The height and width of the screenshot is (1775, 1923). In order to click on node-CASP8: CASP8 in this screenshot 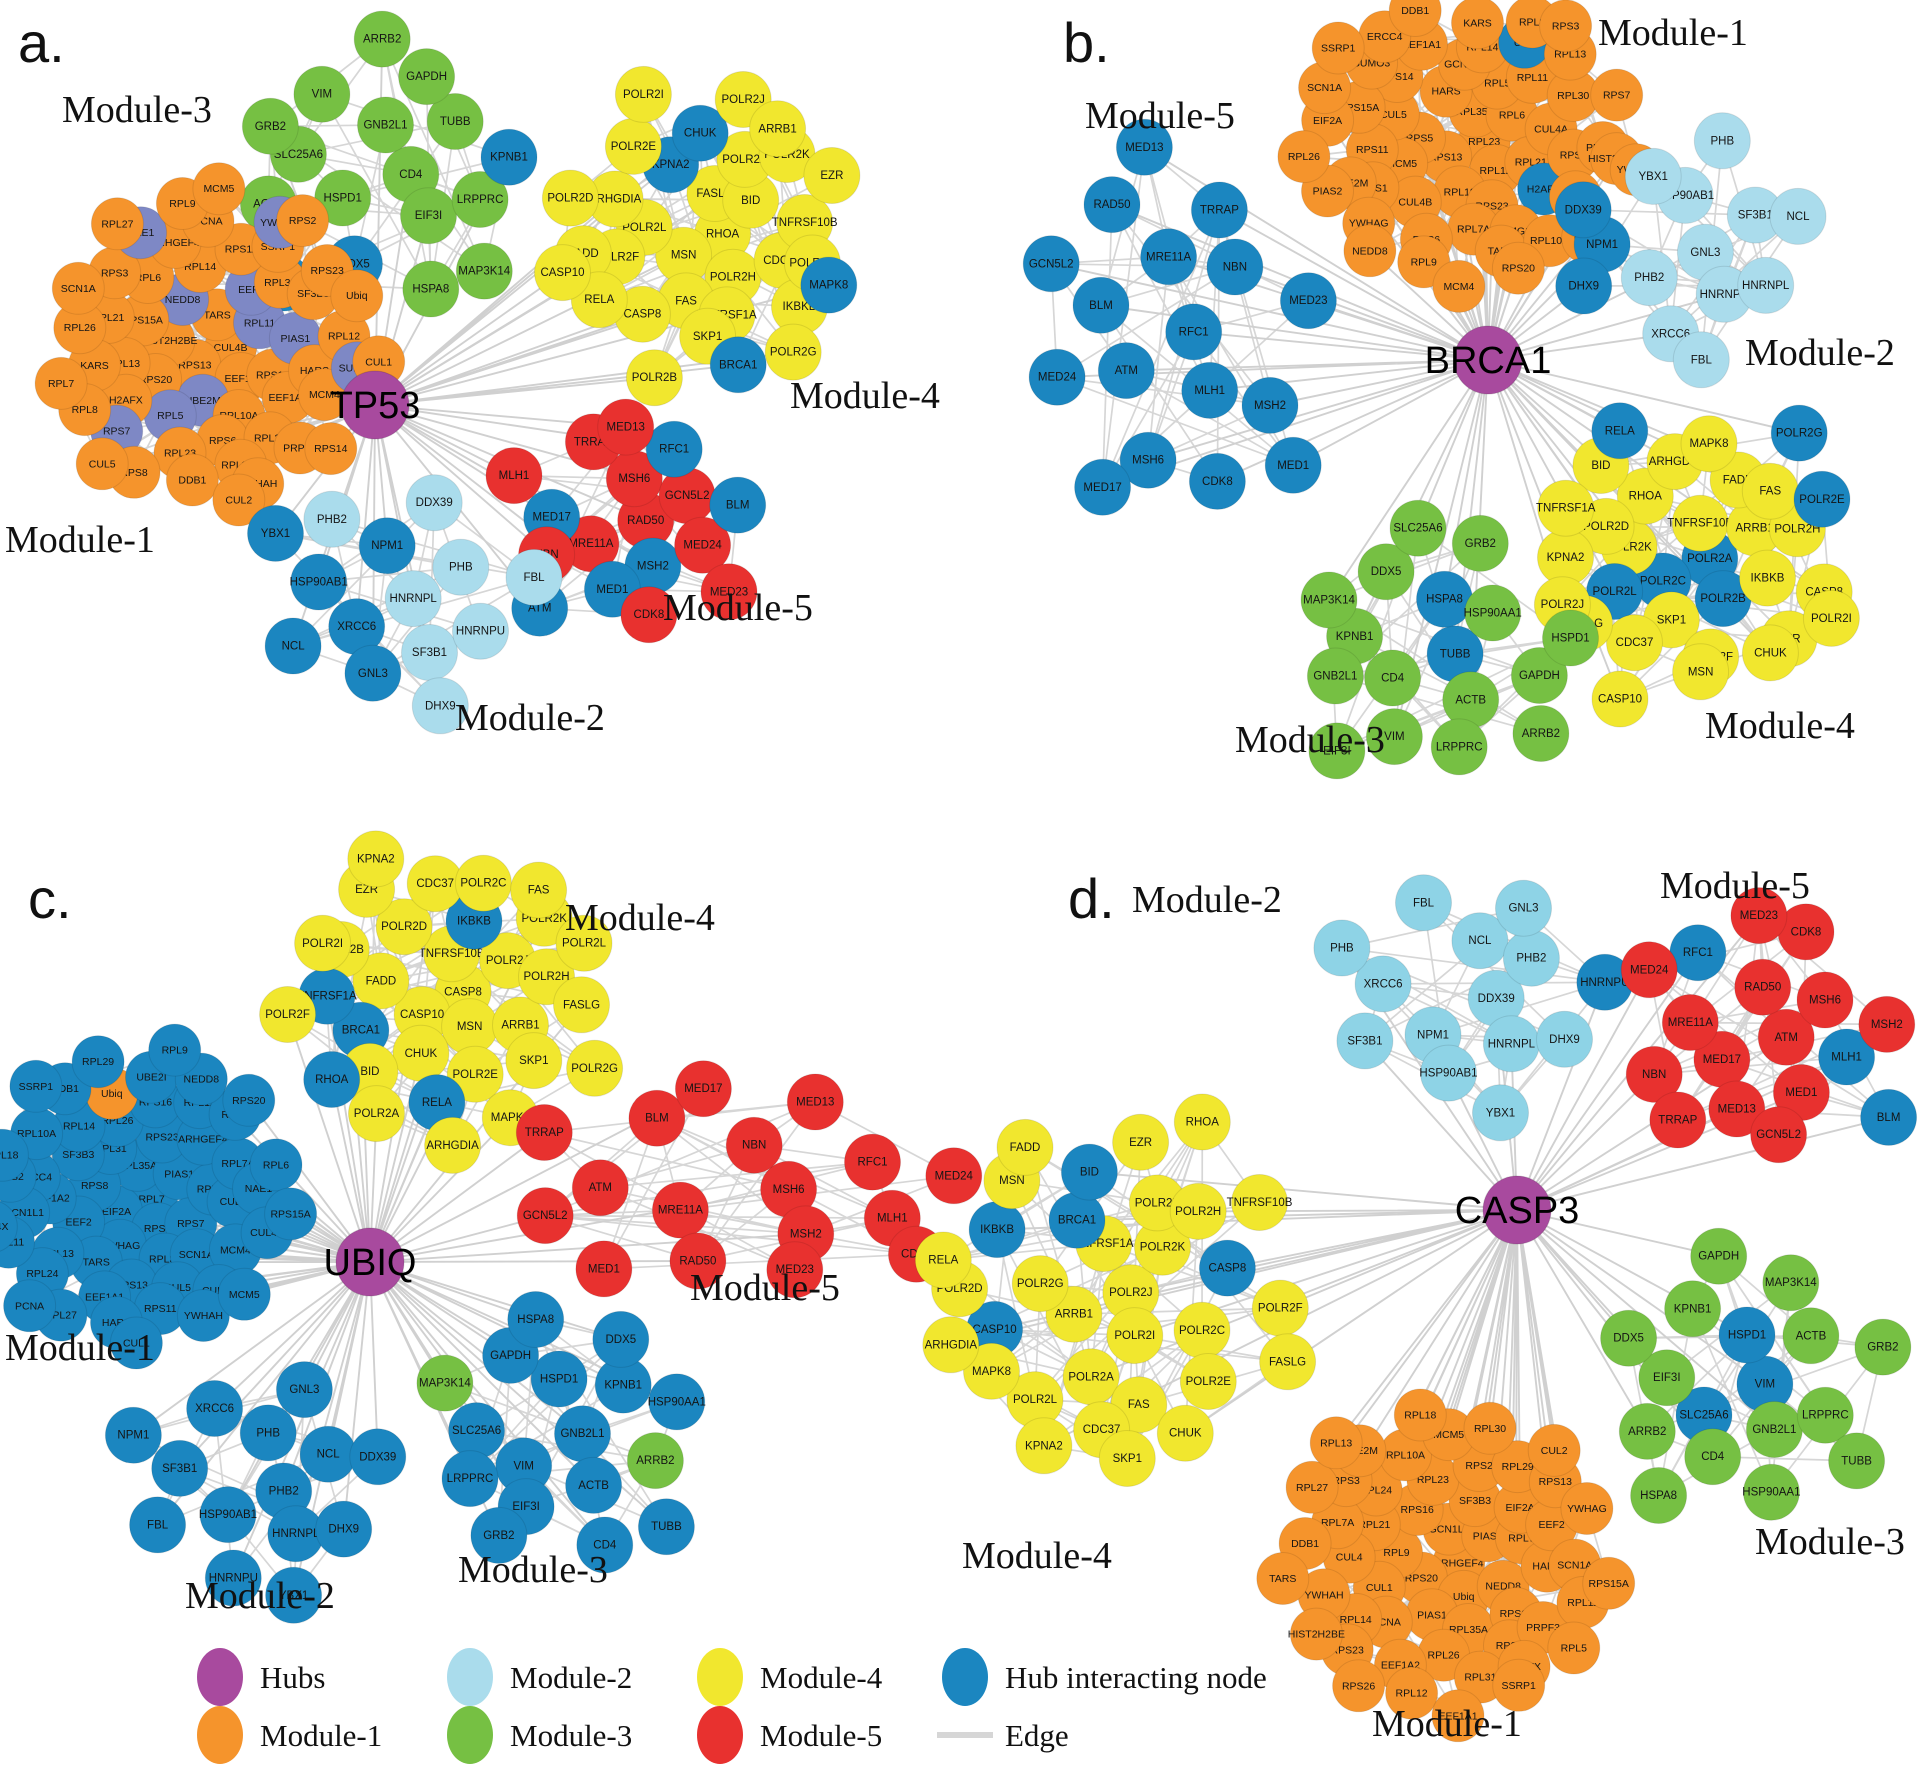, I will do `click(1227, 1268)`.